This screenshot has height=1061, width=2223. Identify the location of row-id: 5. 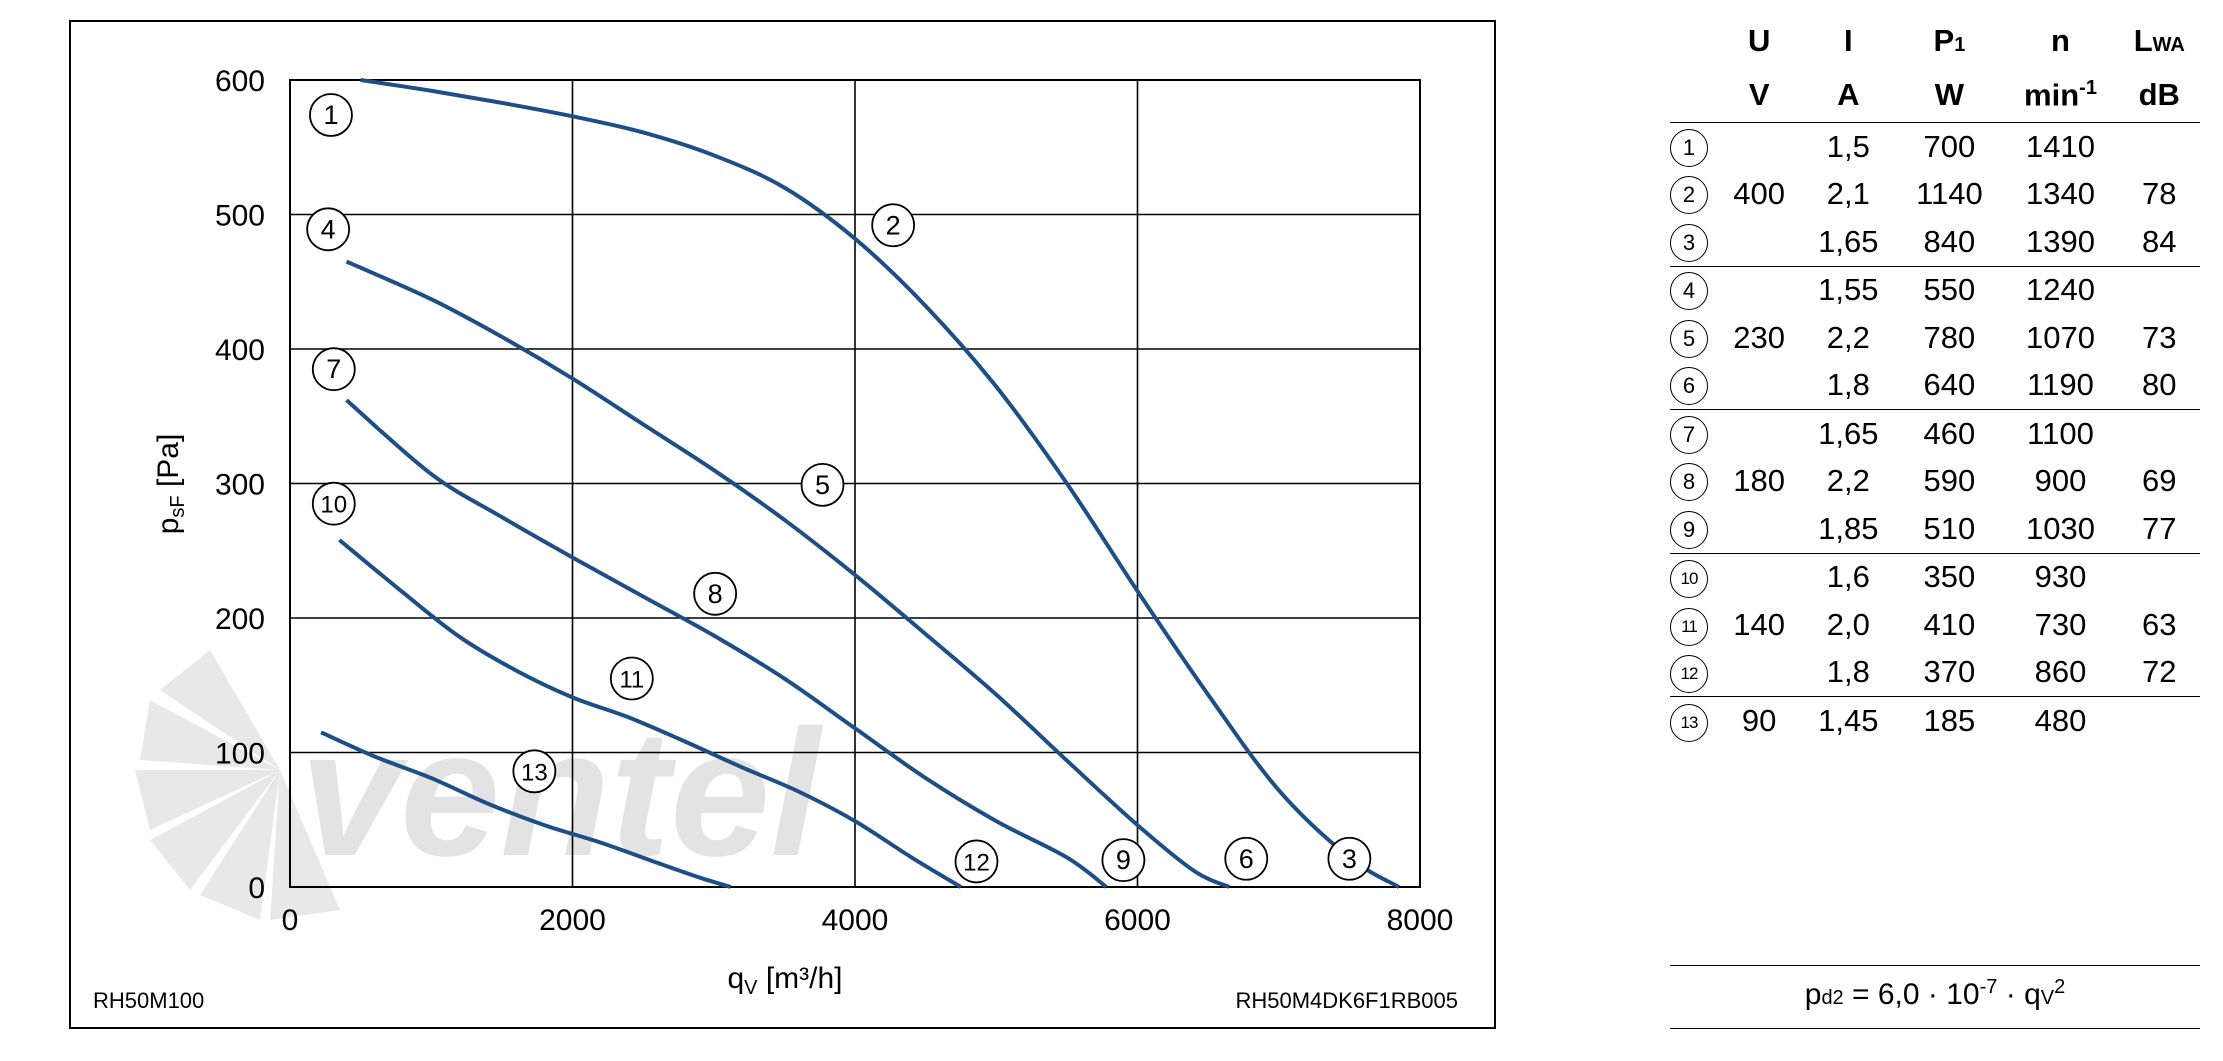
(1694, 338).